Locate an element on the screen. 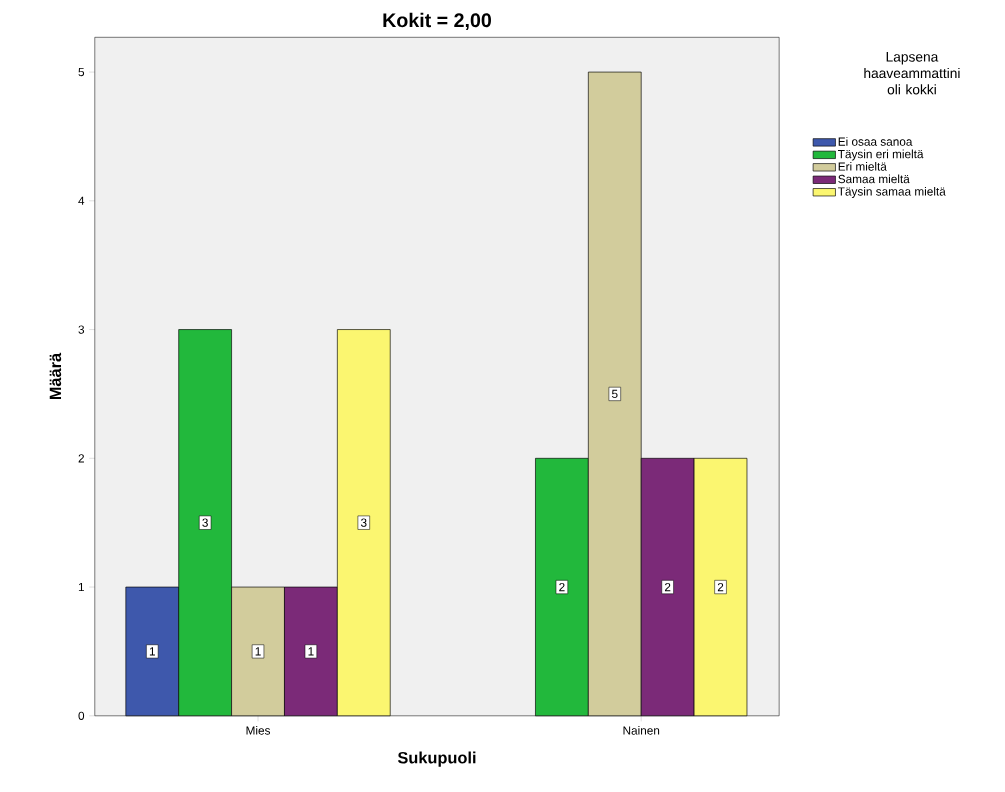 This screenshot has width=1005, height=792. y-tick-label: 0 is located at coordinates (81, 715).